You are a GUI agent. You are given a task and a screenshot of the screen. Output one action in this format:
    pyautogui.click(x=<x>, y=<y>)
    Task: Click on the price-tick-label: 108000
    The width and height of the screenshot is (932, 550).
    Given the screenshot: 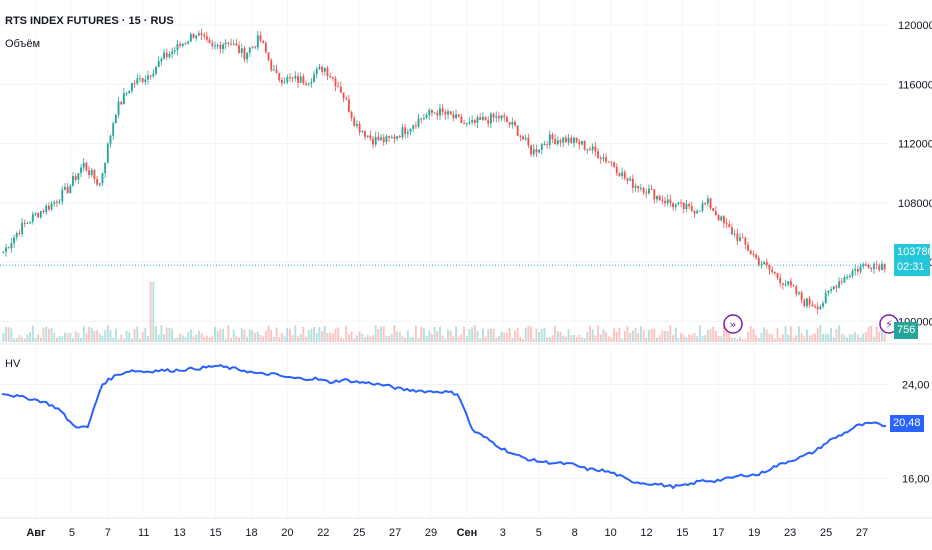 What is the action you would take?
    pyautogui.click(x=915, y=204)
    